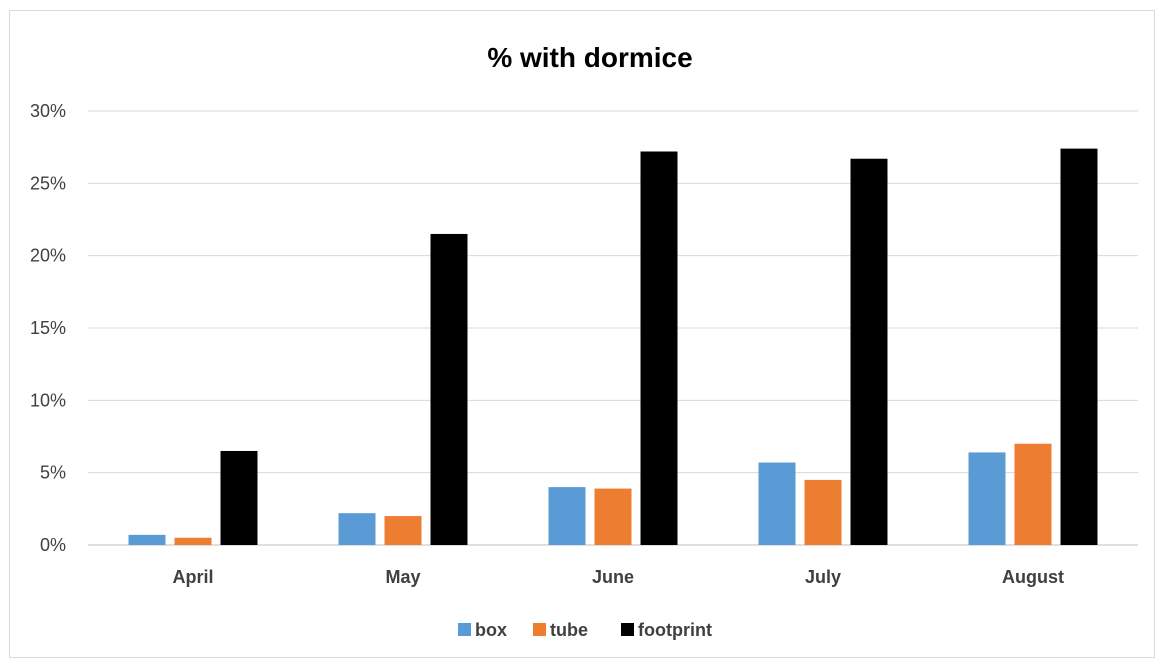  What do you see at coordinates (402, 577) in the screenshot?
I see `x-tick-label: May` at bounding box center [402, 577].